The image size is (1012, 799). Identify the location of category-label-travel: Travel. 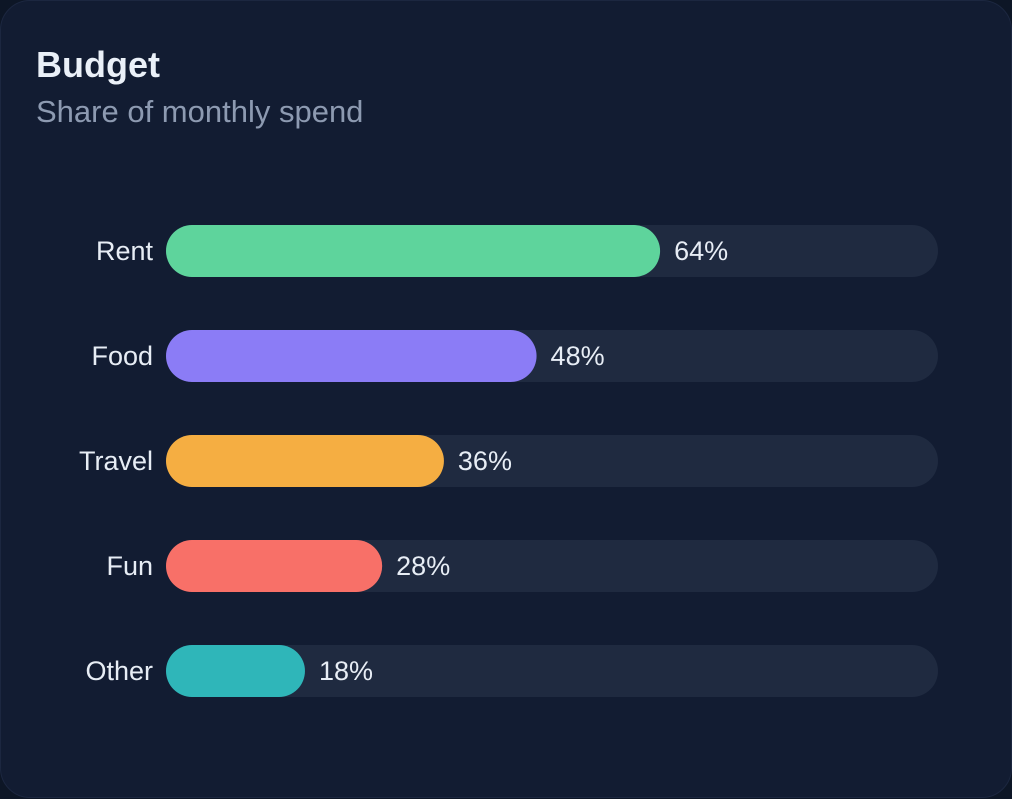
(116, 461).